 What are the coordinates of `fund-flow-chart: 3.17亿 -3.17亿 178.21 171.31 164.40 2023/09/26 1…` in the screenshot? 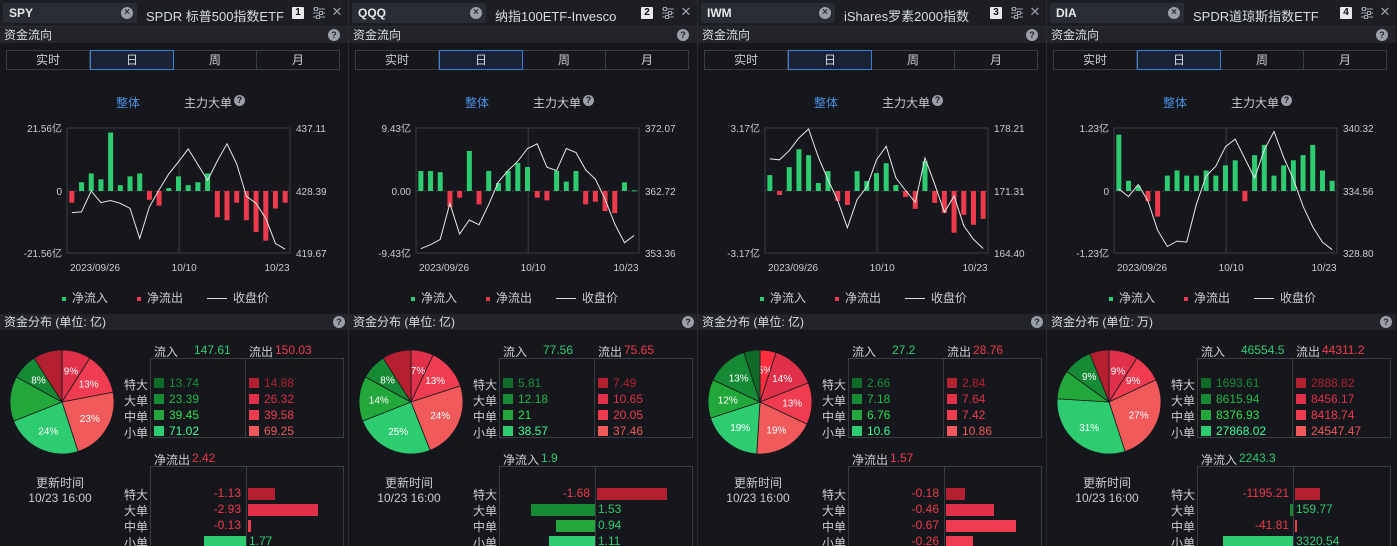 It's located at (872, 199).